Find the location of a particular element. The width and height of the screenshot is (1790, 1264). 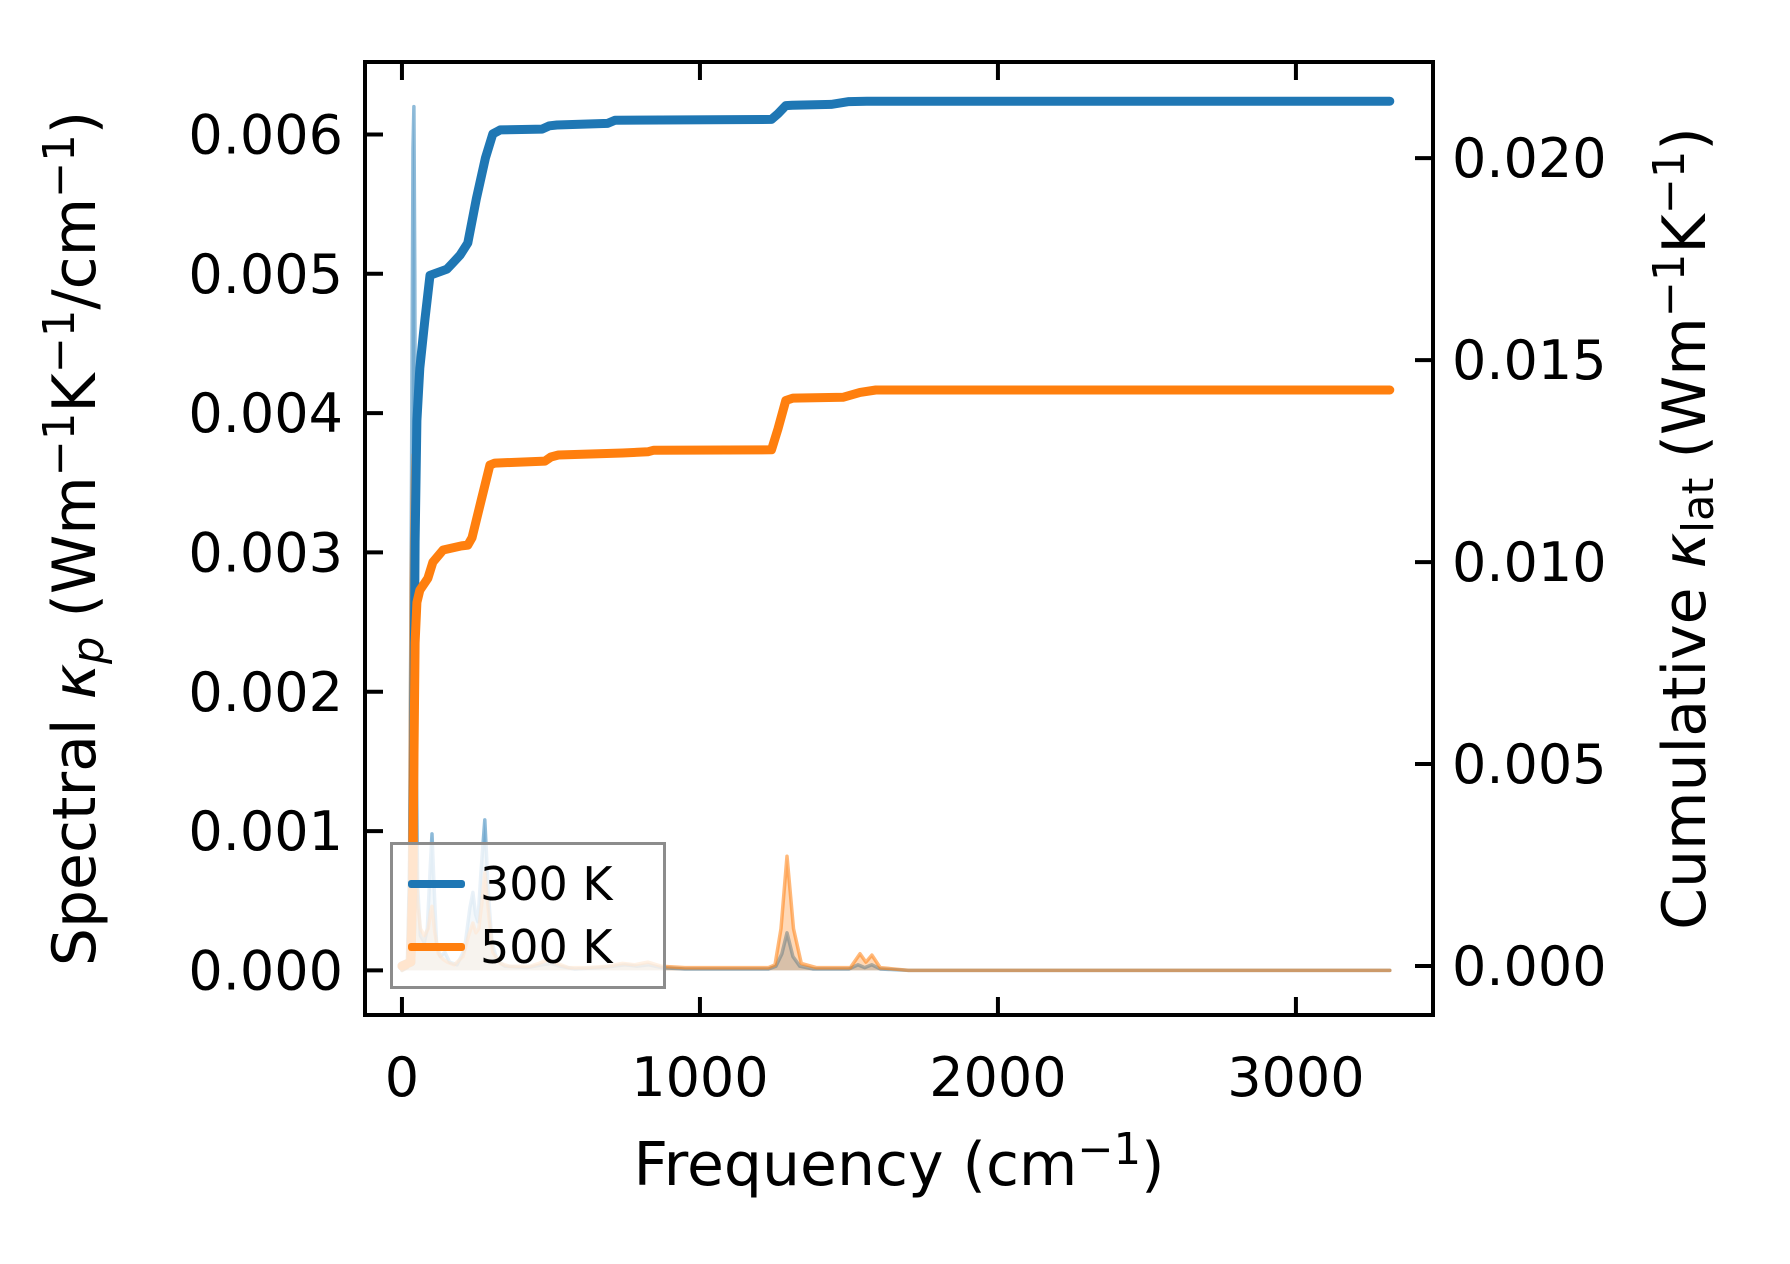

y-axis-label-left: Spectral κp (Wm−1K−1/cm−1) is located at coordinates (74, 538).